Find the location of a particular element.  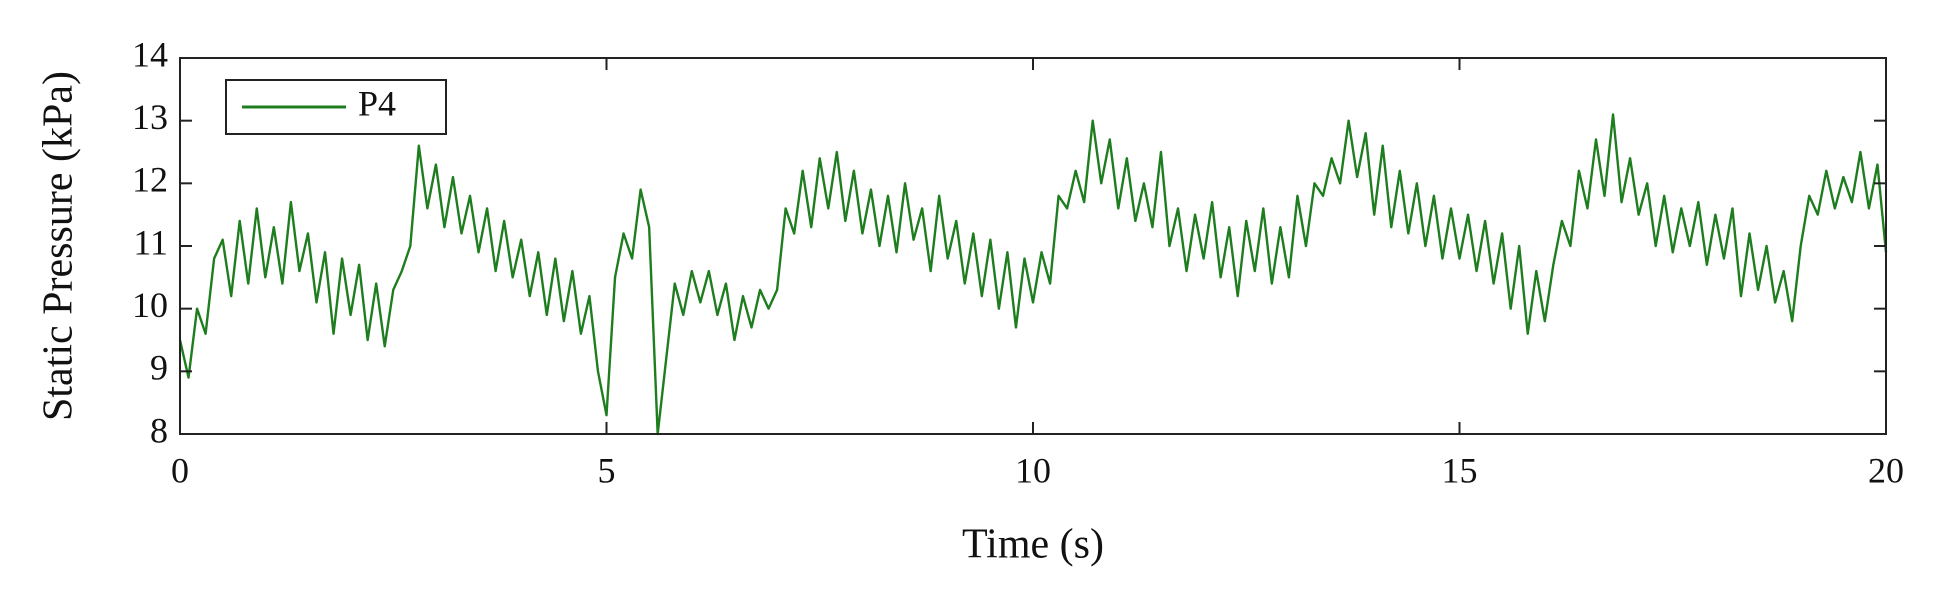

y-tick-label: 8 is located at coordinates (159, 430).